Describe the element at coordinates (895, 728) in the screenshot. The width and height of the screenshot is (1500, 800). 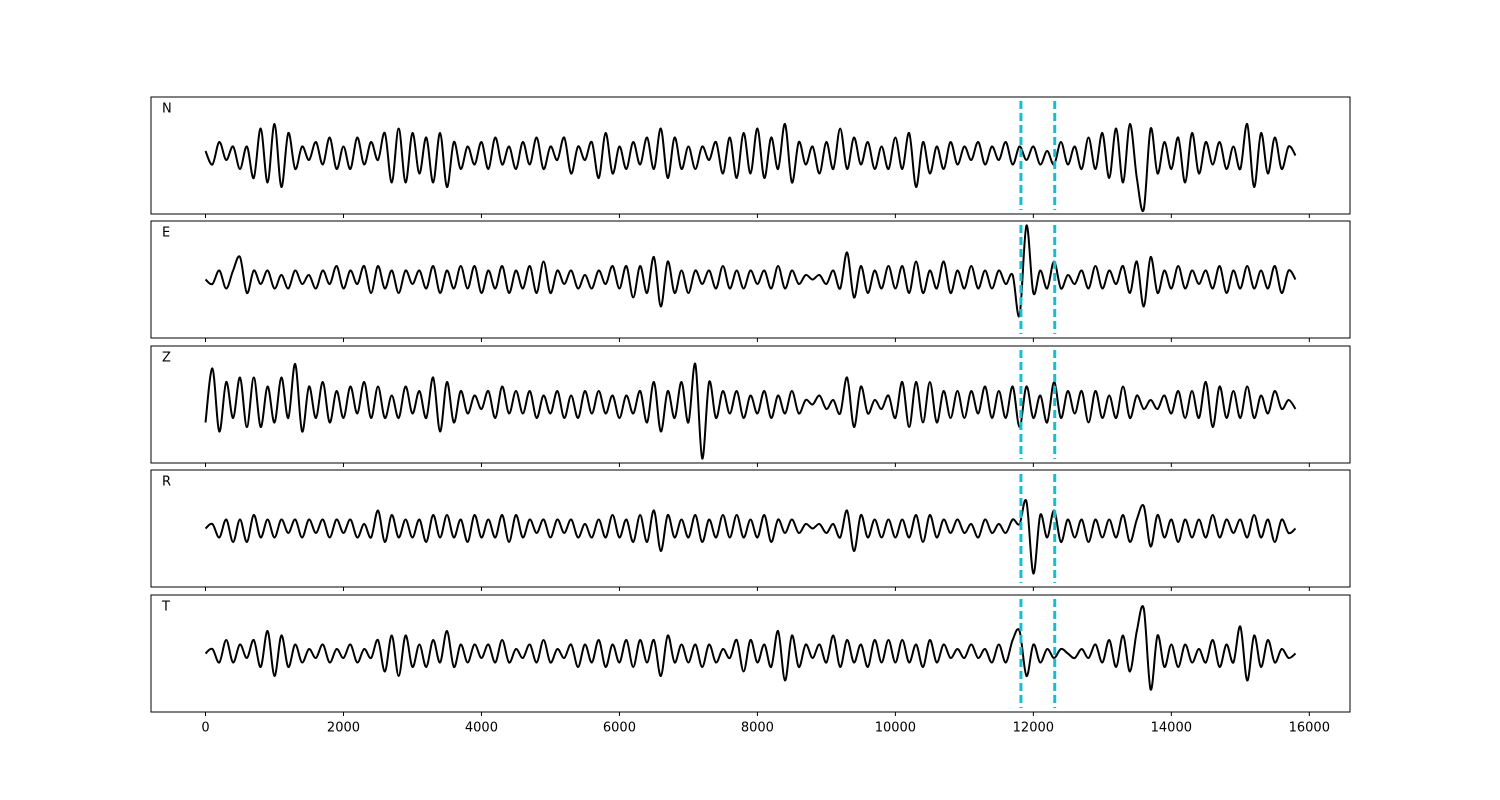
I see `x-tick-label: 10000` at that location.